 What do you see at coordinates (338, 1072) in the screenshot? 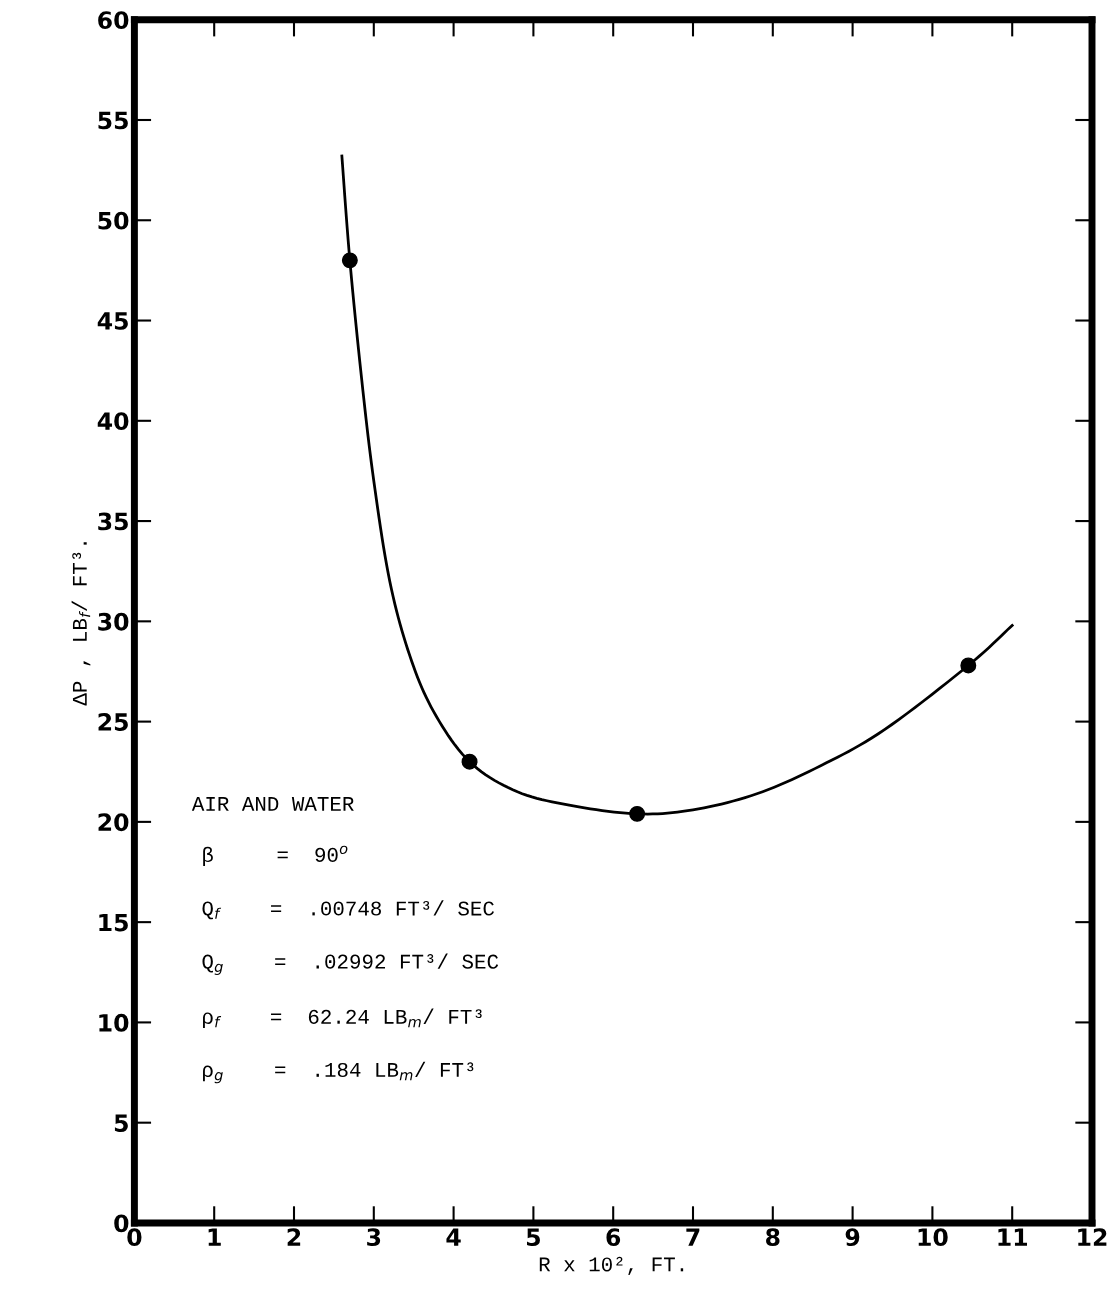
I see `text: ρ$_{g}$ = .184 LB$_{m}$/ FT³` at bounding box center [338, 1072].